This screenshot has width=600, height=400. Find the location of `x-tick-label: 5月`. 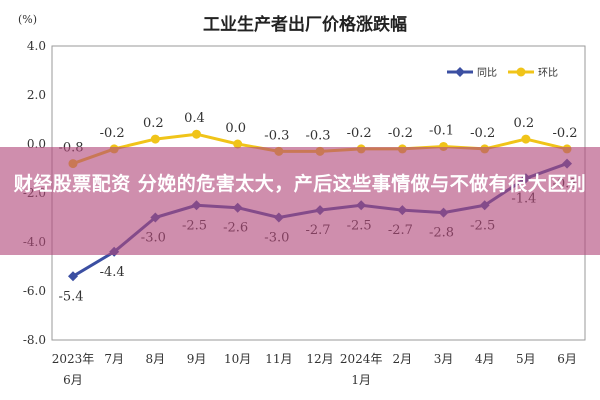

x-tick-label: 5月 is located at coordinates (526, 359).